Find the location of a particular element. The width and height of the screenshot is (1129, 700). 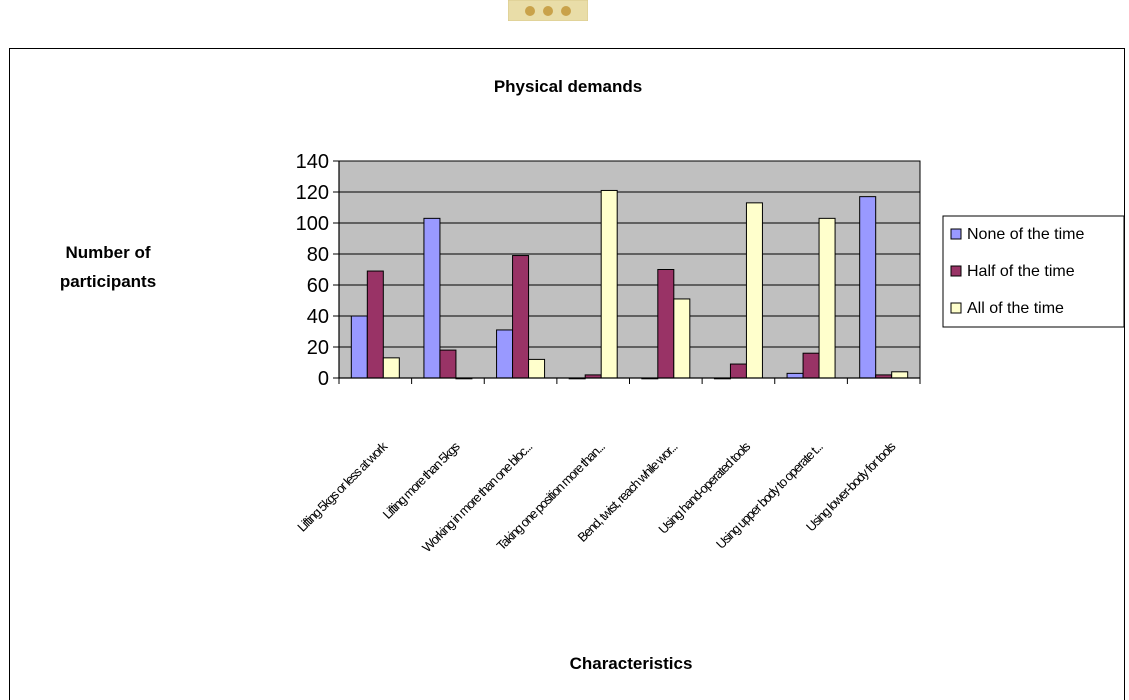

y-tick-labels: 0 20 40 60 80 100 120 140 is located at coordinates (312, 270).